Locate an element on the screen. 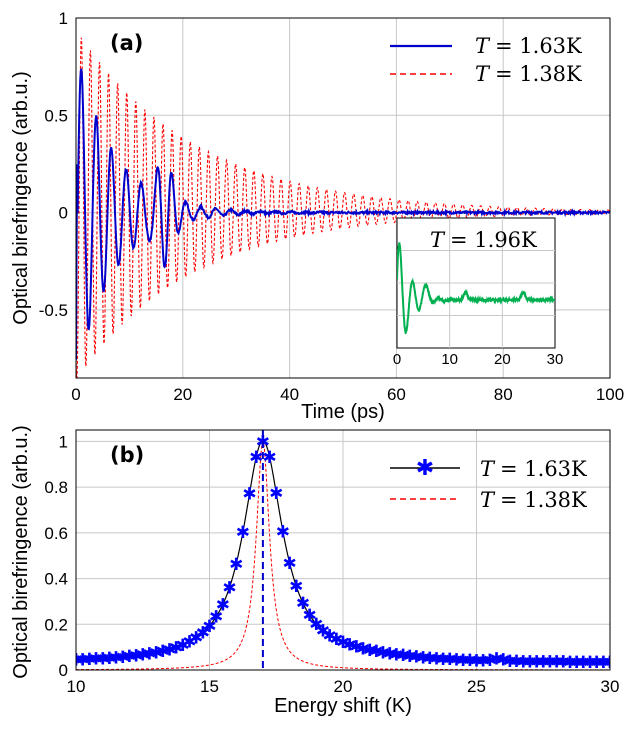 Image resolution: width=641 pixels, height=735 pixels. x-tick-label: 100 is located at coordinates (610, 394).